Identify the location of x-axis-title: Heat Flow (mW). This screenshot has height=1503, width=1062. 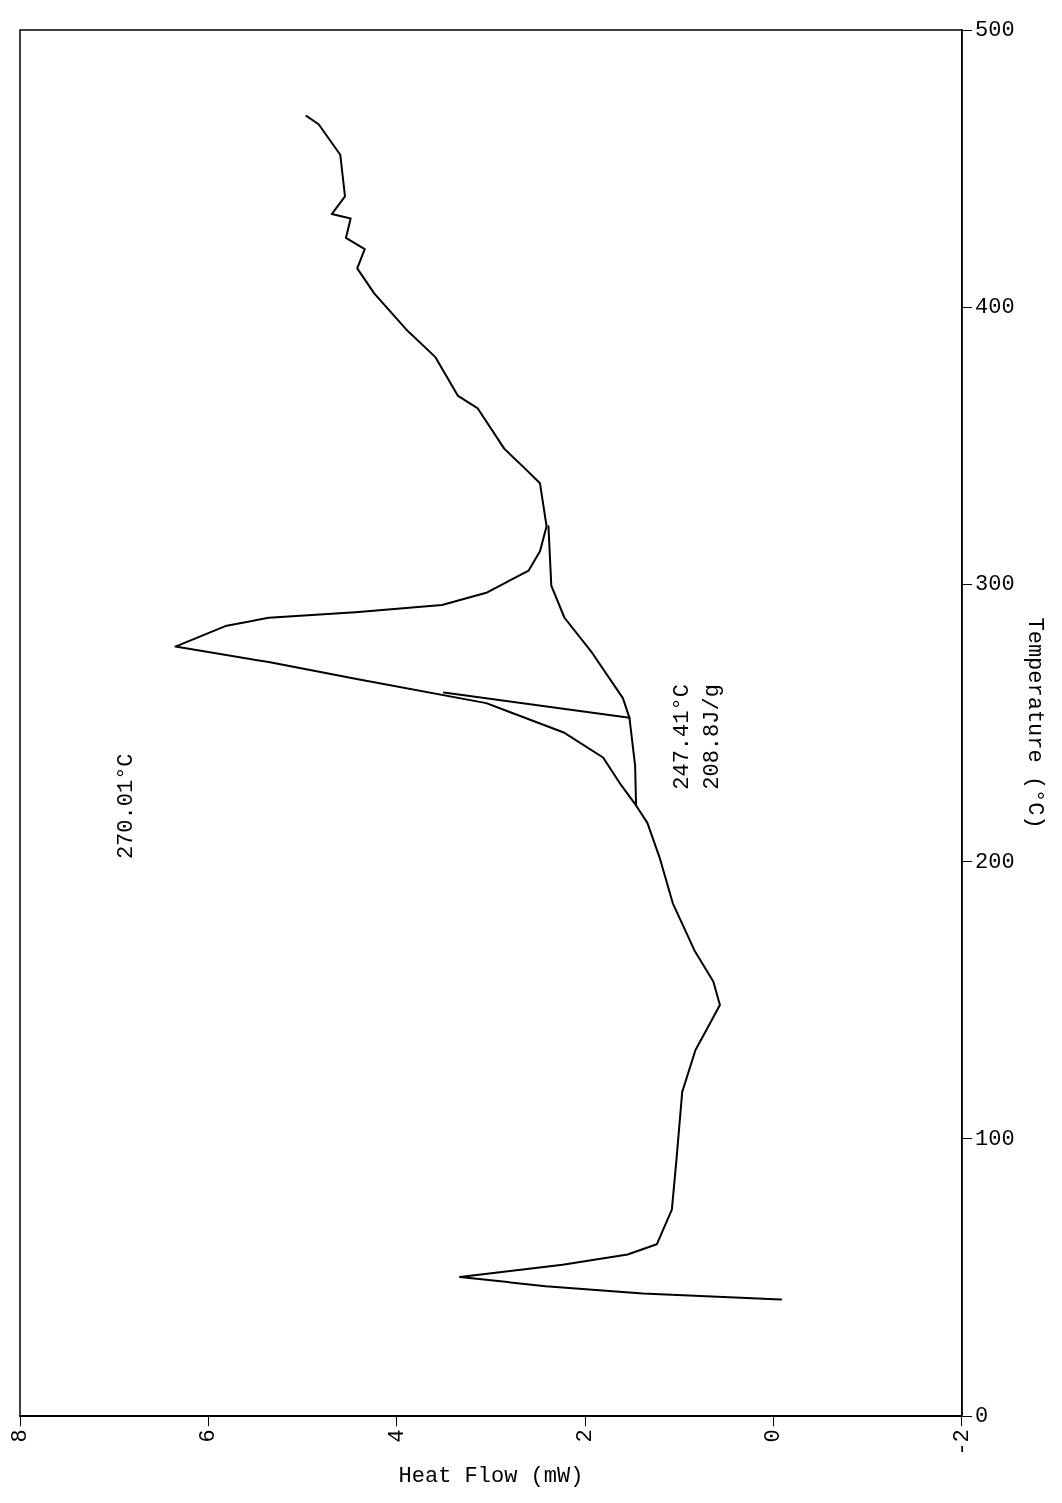
(491, 1476).